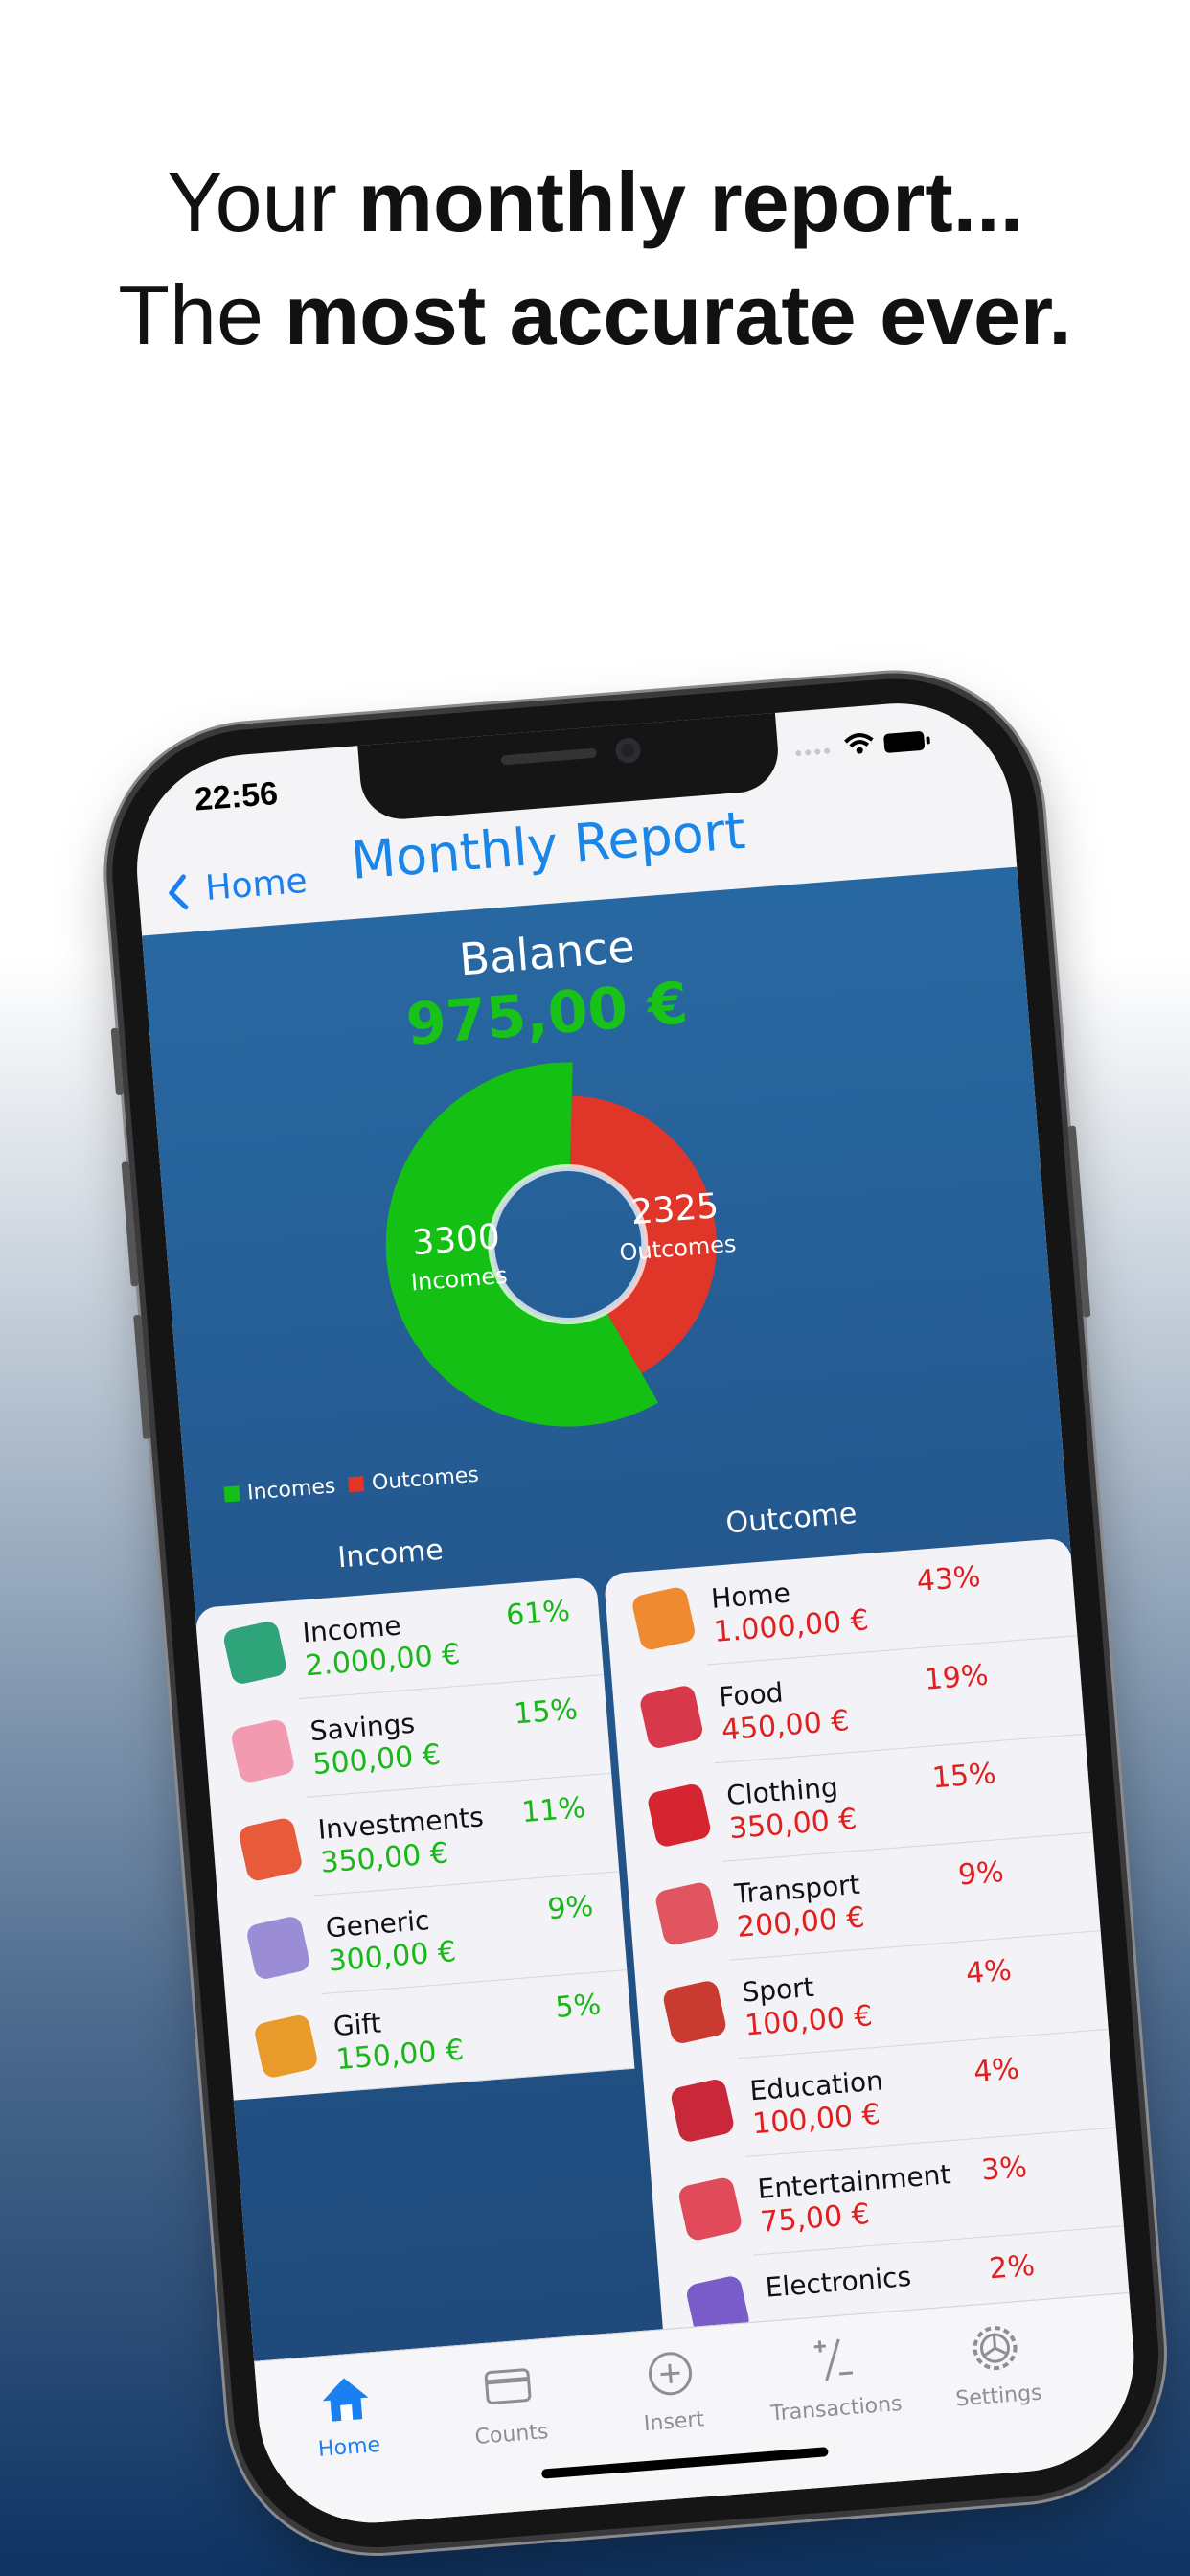 The width and height of the screenshot is (1190, 2576). Describe the element at coordinates (863, 744) in the screenshot. I see `status-icons` at that location.